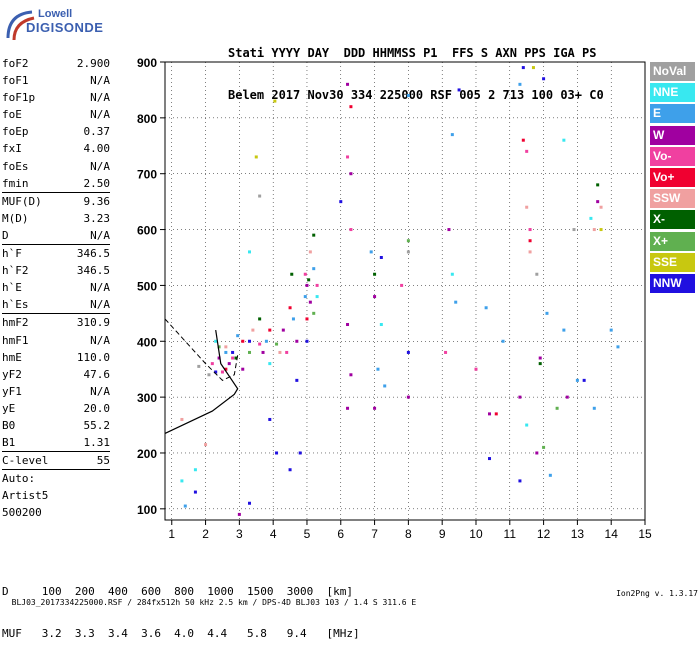 Image resolution: width=700 pixels, height=655 pixels. Describe the element at coordinates (56, 408) in the screenshot. I see `param-row: yE 20.0` at that location.